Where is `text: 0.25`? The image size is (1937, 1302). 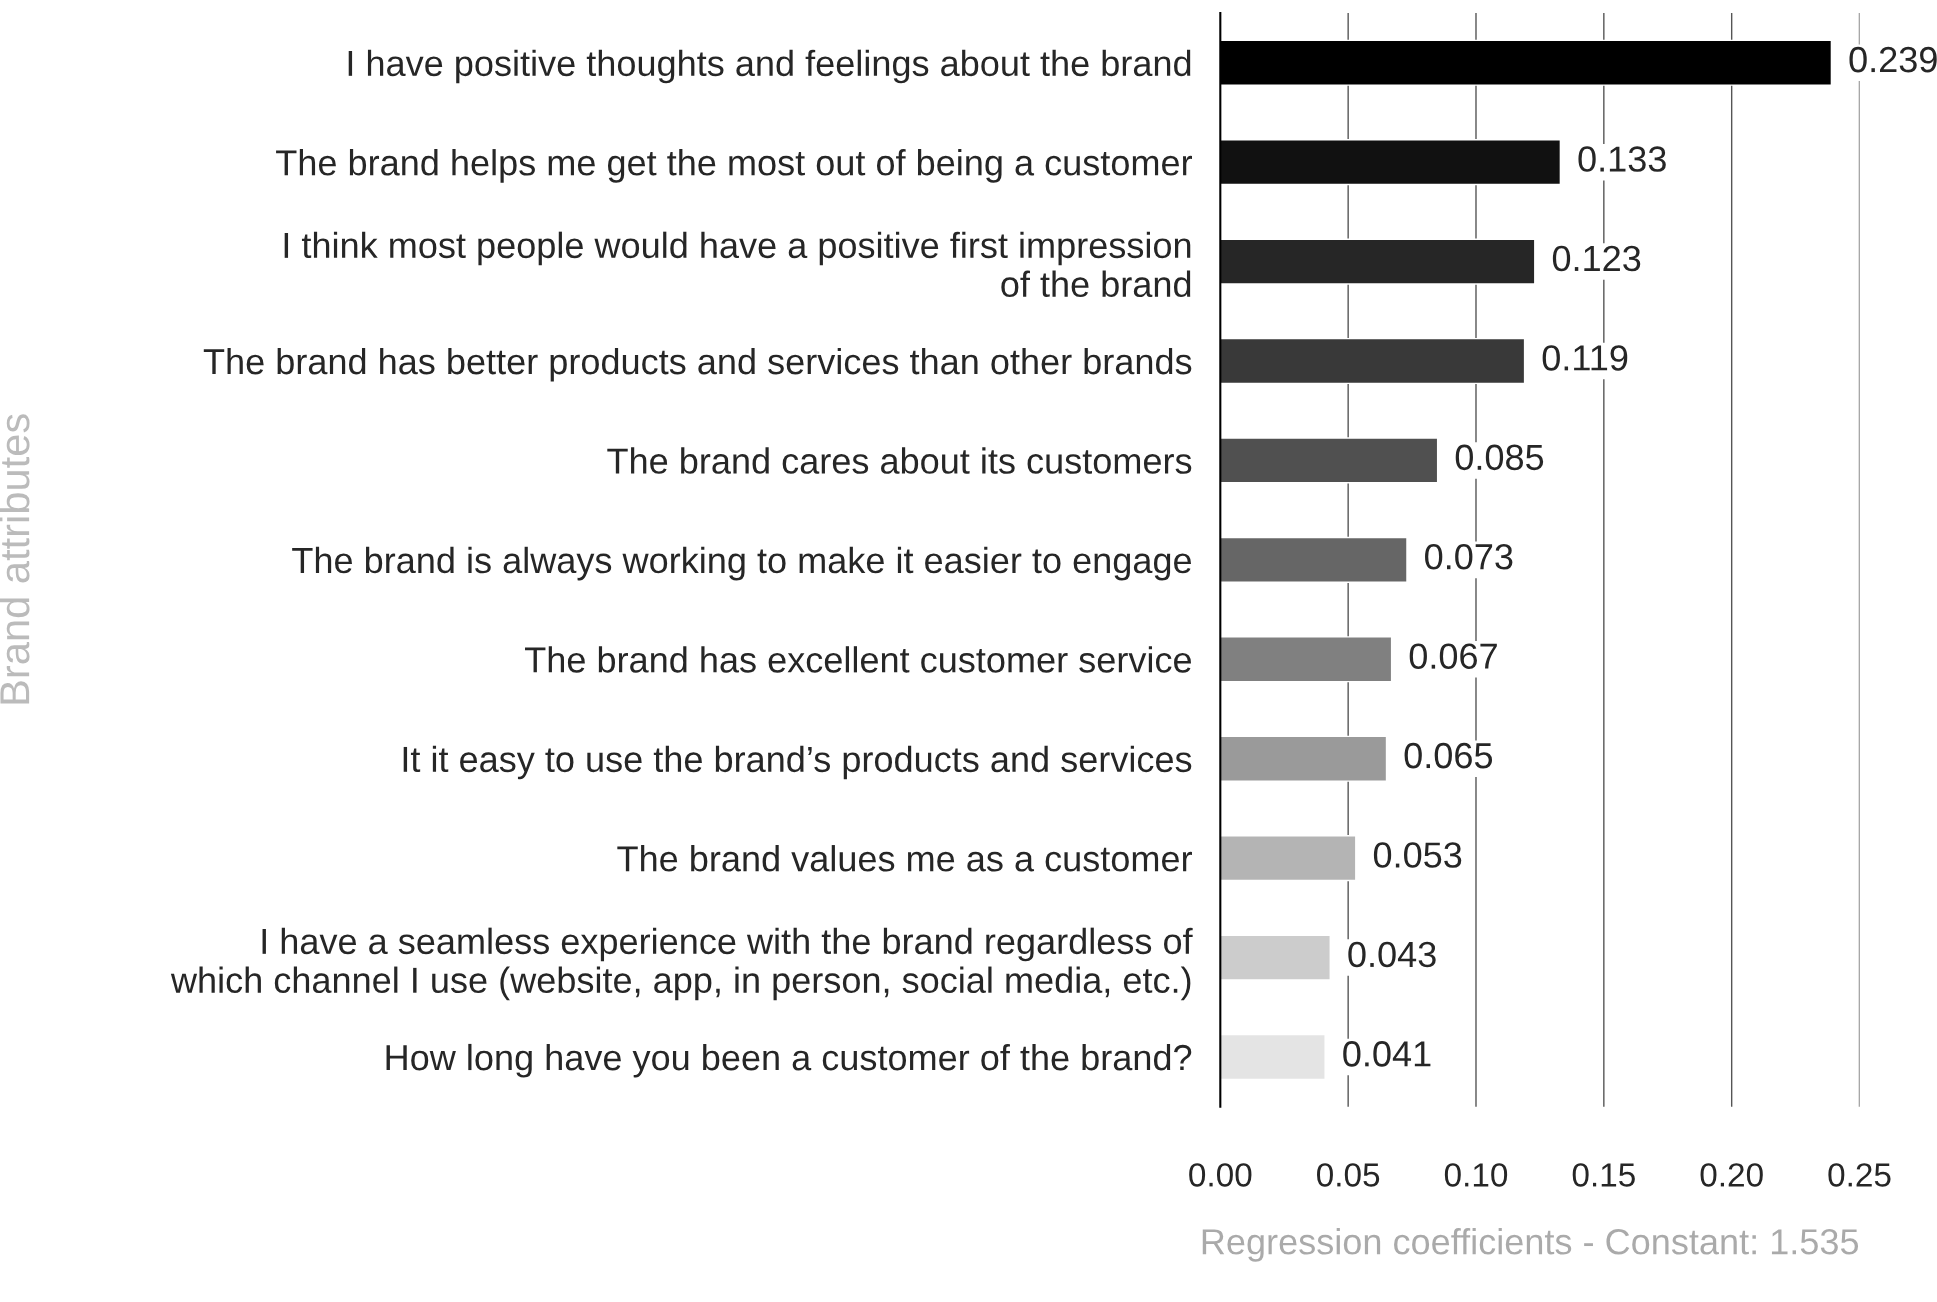 text: 0.25 is located at coordinates (1859, 1175).